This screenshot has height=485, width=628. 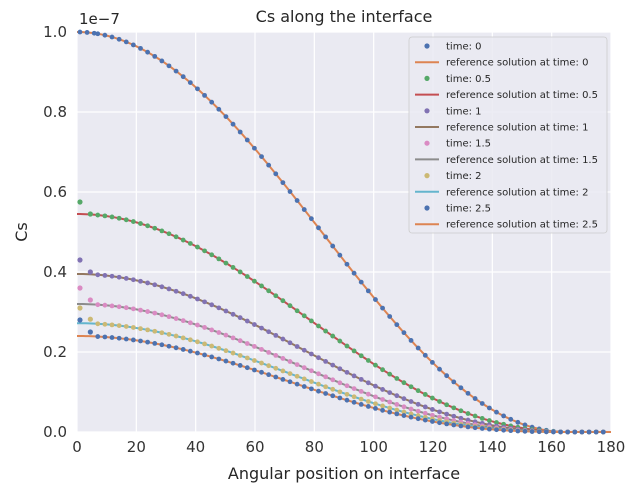 I want to click on legend-box, so click(x=508, y=135).